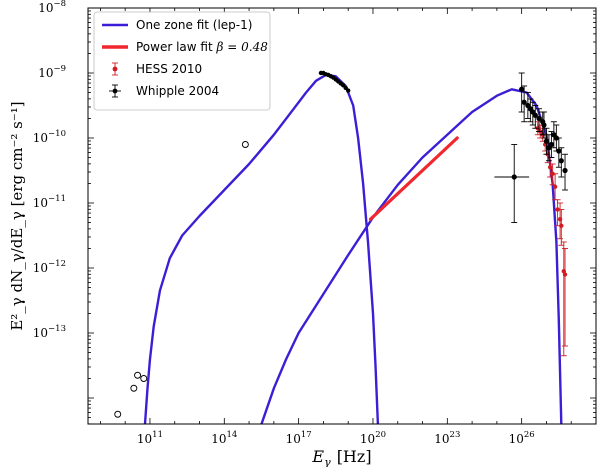 The width and height of the screenshot is (615, 471). I want to click on x-tick-label: 1017, so click(299, 438).